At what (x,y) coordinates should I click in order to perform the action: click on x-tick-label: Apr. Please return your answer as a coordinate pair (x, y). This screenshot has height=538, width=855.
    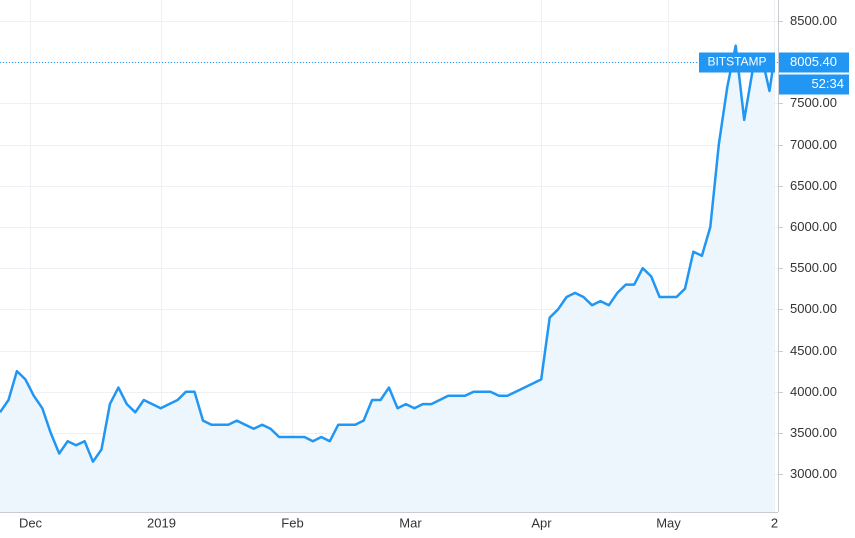
    Looking at the image, I should click on (541, 522).